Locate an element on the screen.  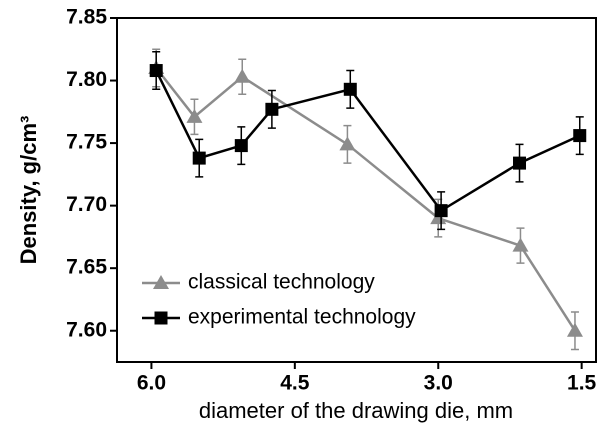
x-tick-label: 3.0 is located at coordinates (438, 383).